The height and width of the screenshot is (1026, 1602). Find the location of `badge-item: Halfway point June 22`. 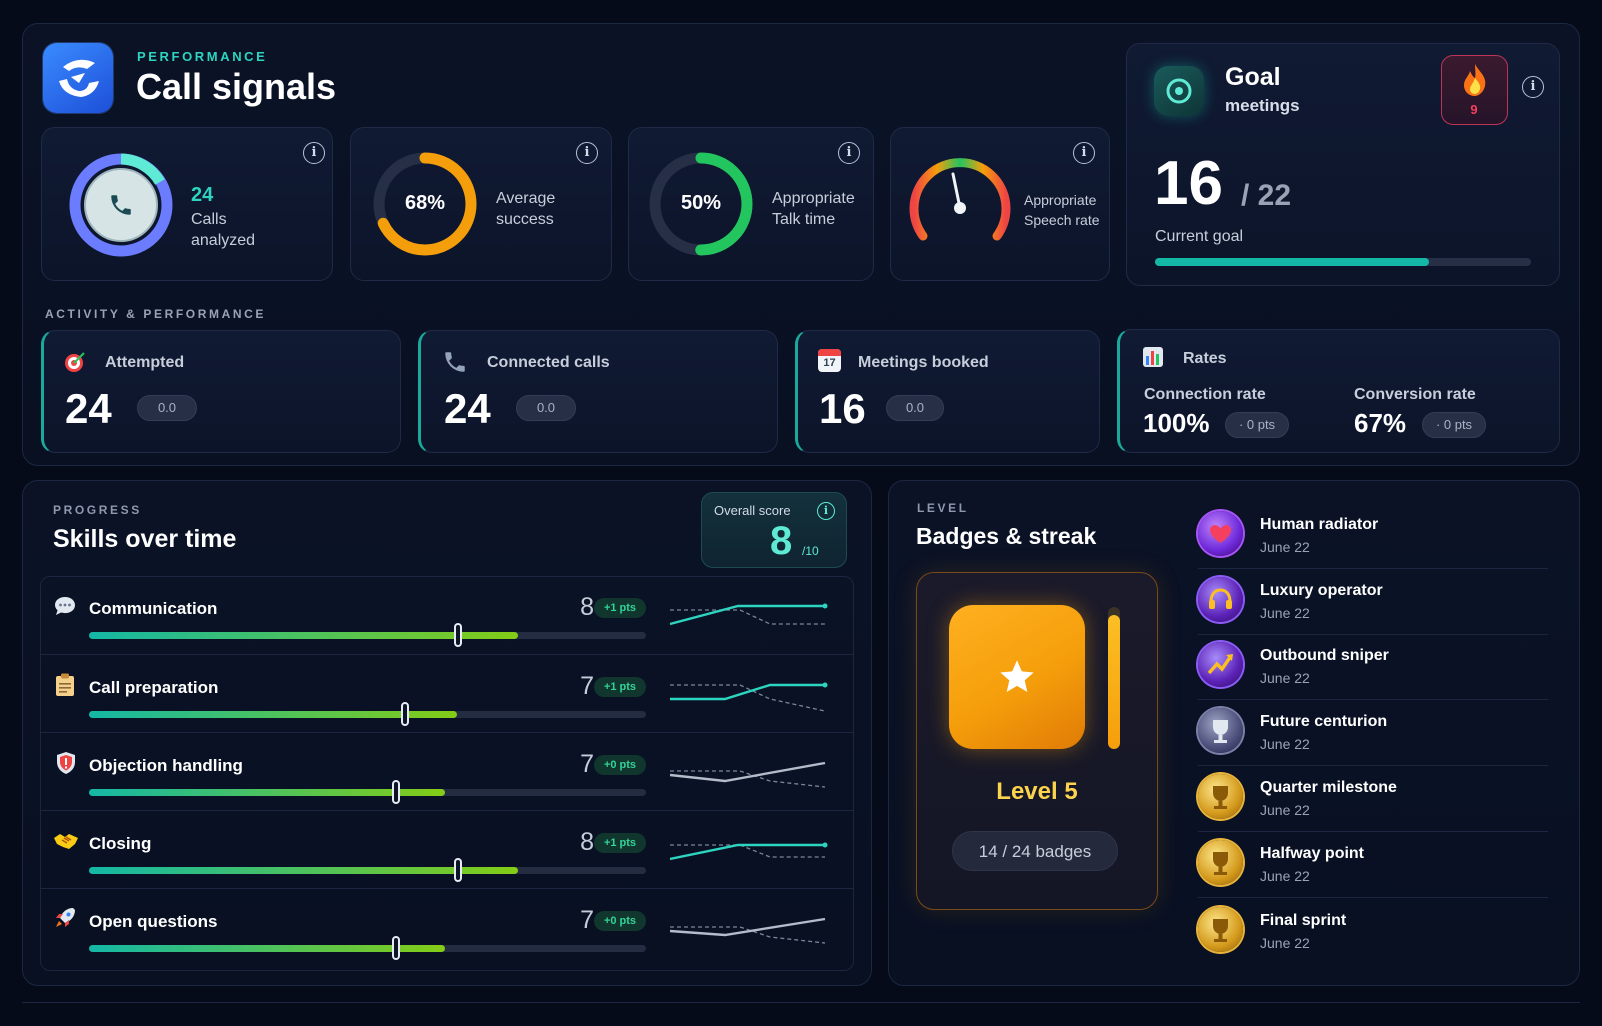

badge-item: Halfway point June 22 is located at coordinates (1373, 865).